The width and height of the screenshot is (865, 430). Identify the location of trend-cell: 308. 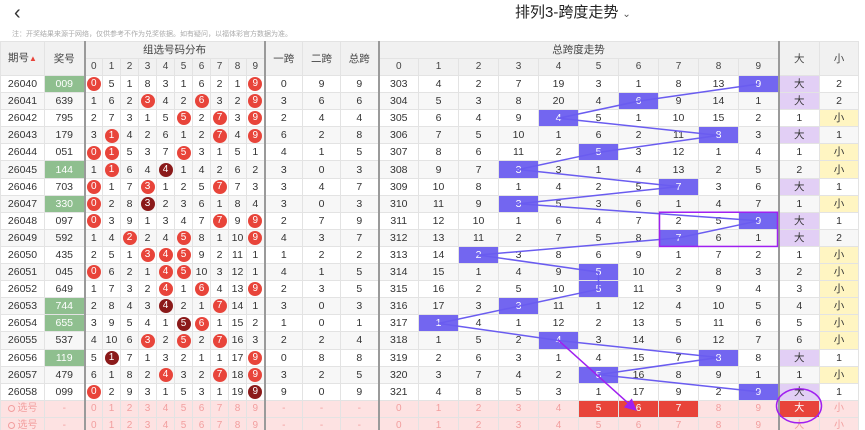
(398, 169).